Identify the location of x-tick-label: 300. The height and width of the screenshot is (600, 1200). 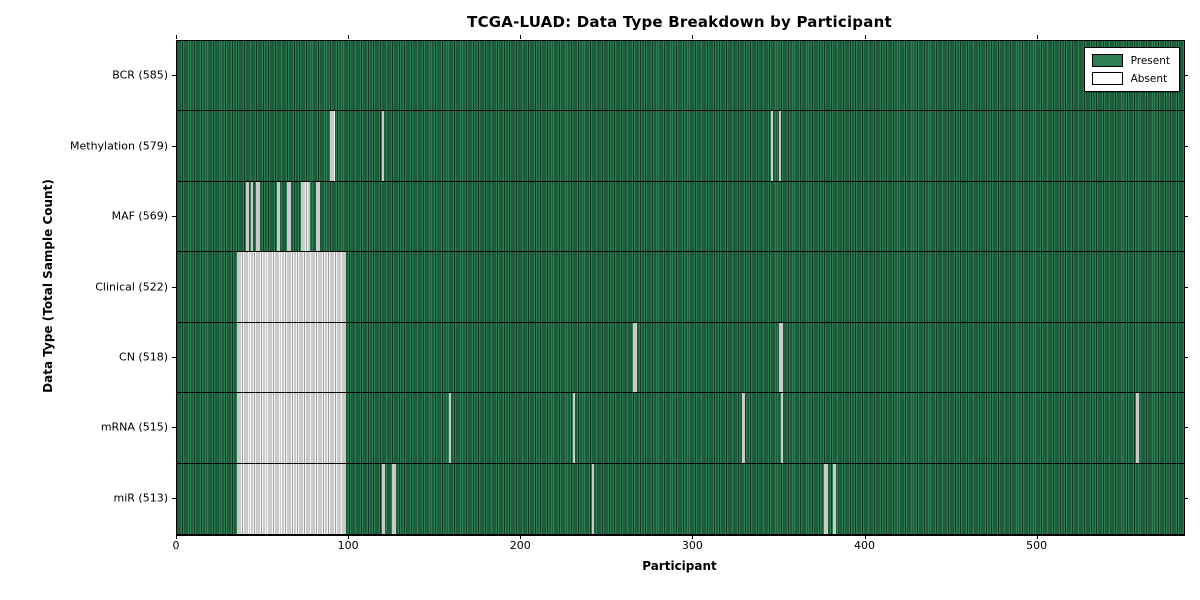
(692, 545).